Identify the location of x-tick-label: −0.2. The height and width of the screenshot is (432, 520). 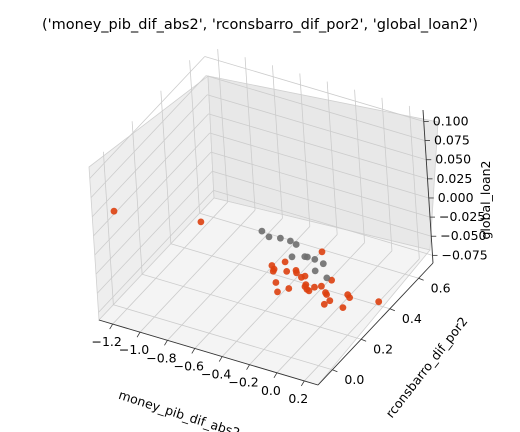
(243, 382).